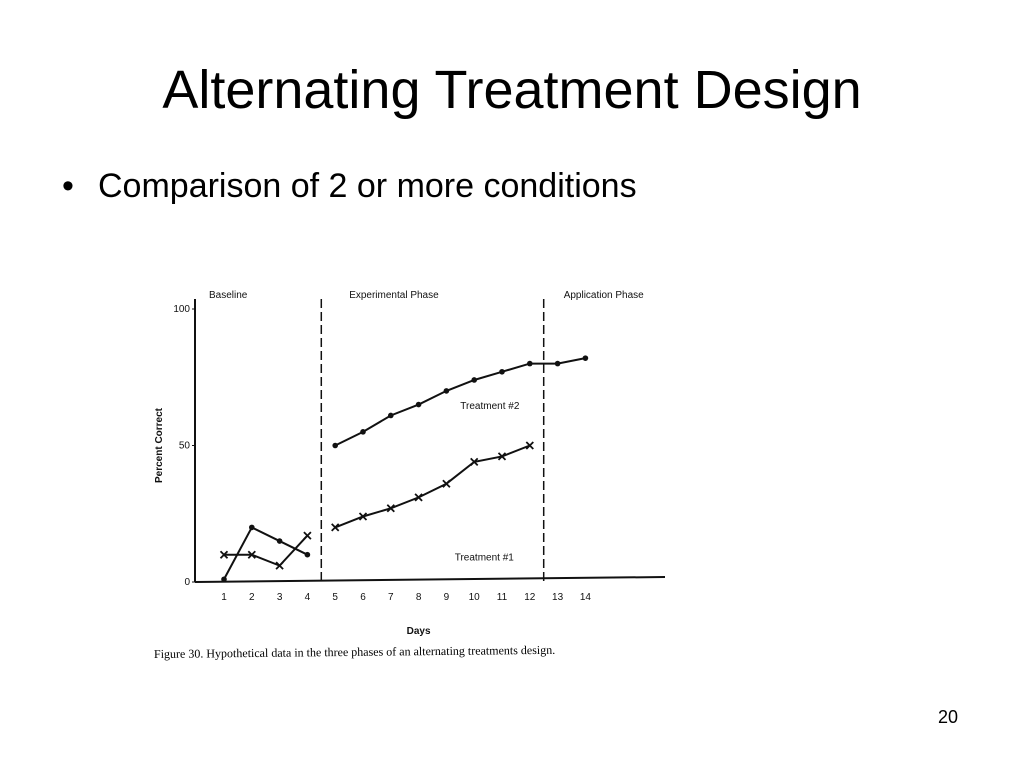  What do you see at coordinates (430, 579) in the screenshot?
I see `x-axis` at bounding box center [430, 579].